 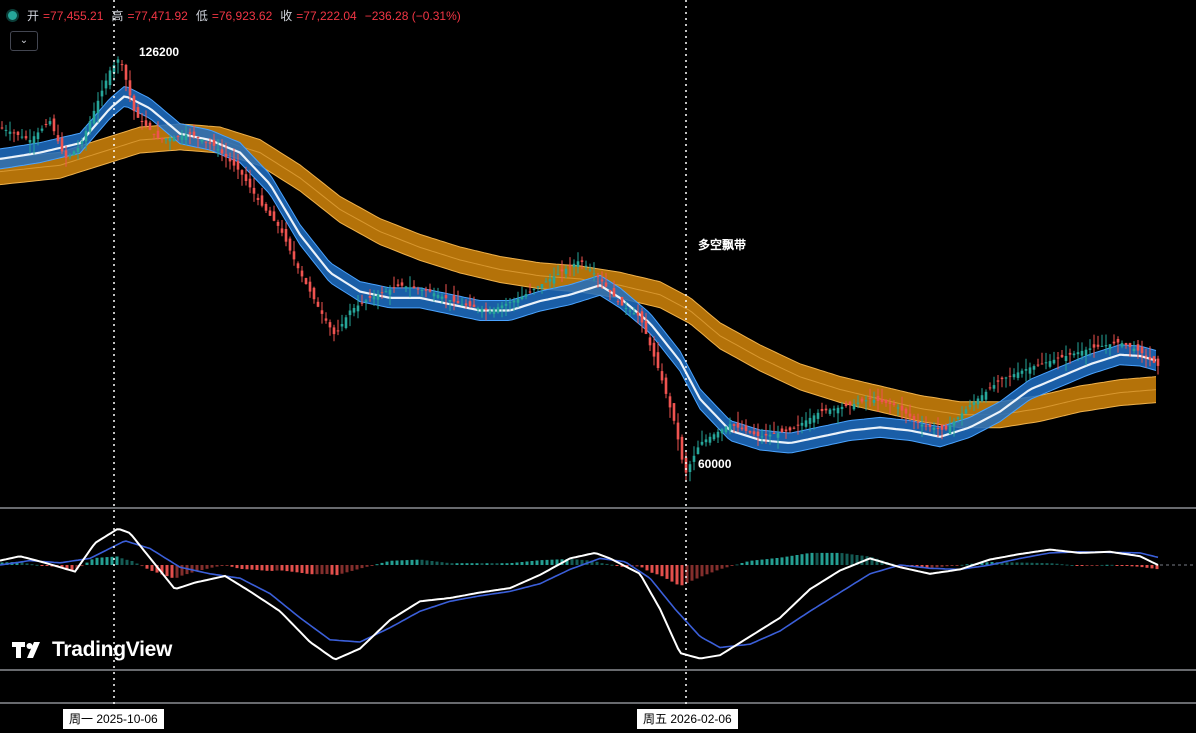 What do you see at coordinates (286, 16) in the screenshot?
I see `close-label: 收` at bounding box center [286, 16].